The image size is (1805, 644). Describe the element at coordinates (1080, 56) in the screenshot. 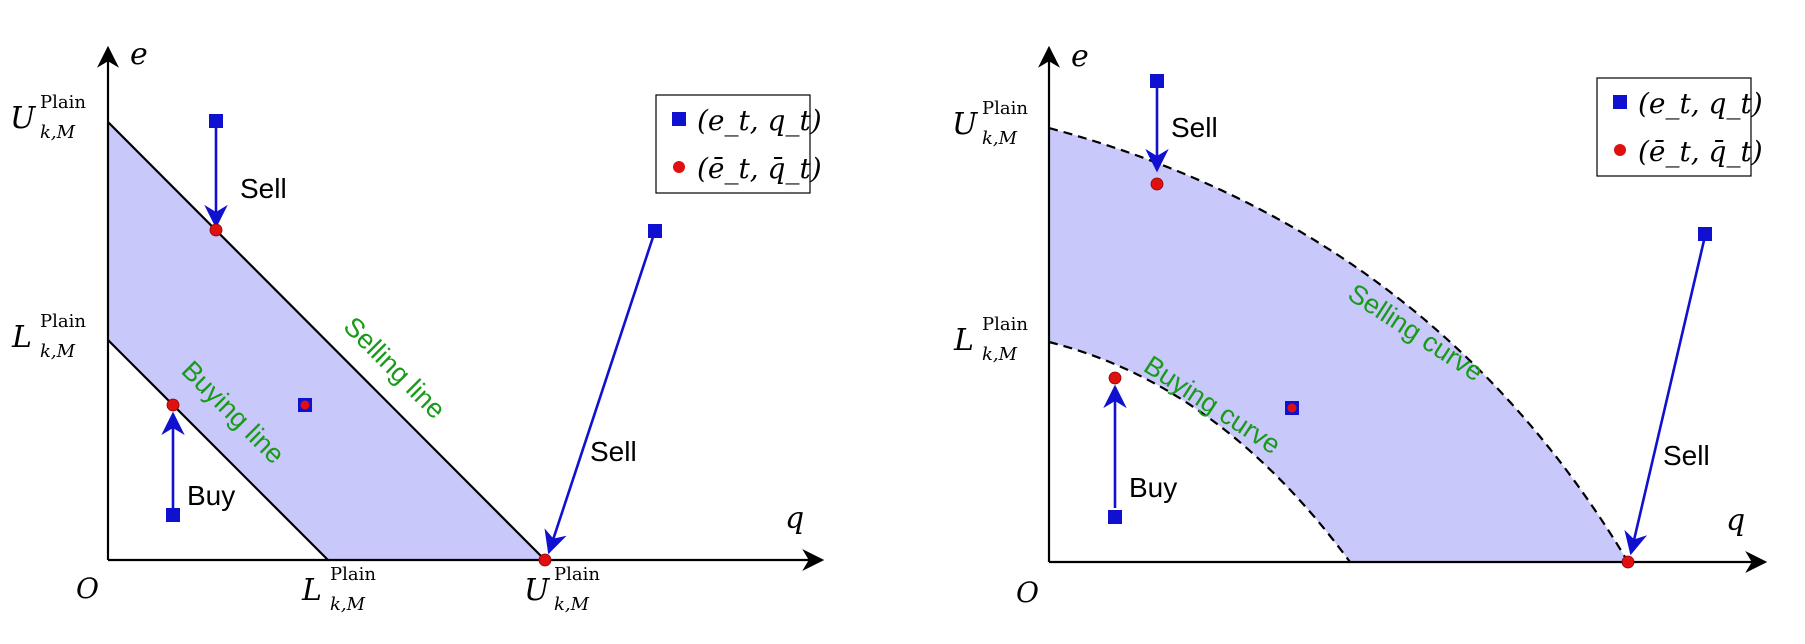

I see `right-y-axis-label: e` at that location.